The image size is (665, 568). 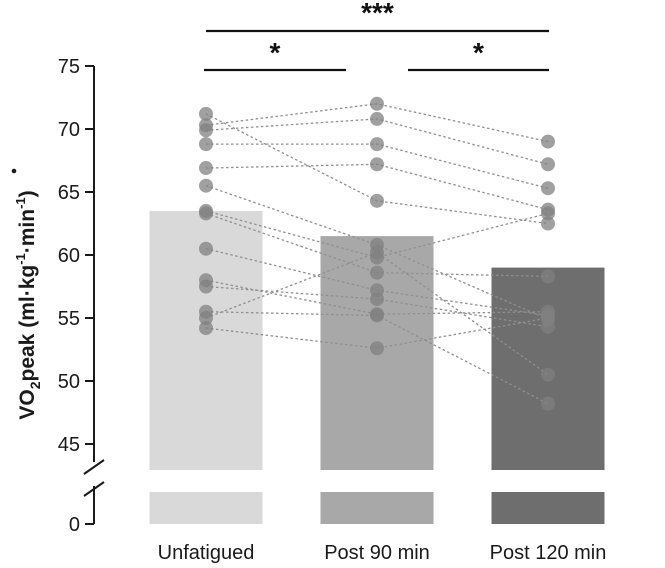 I want to click on ylabel-v: V, so click(x=27, y=413).